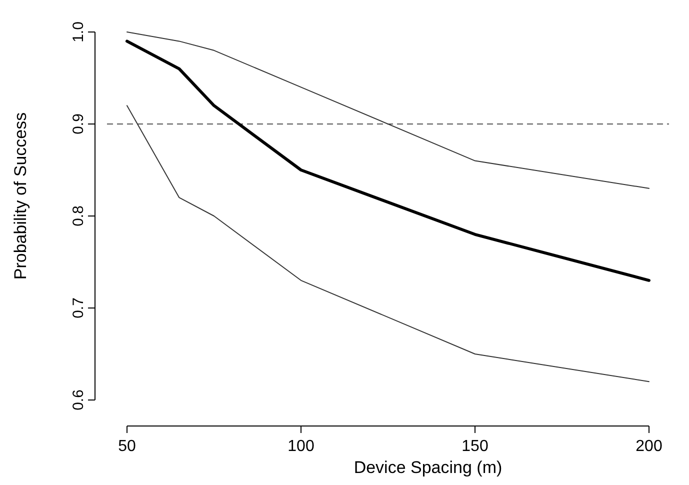  I want to click on y-tick-label: 0.9, so click(78, 124).